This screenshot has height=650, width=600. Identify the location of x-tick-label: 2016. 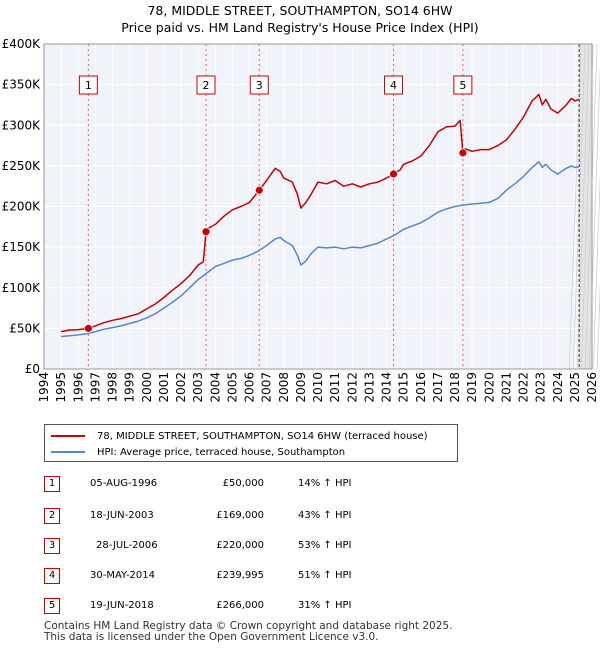
(421, 387).